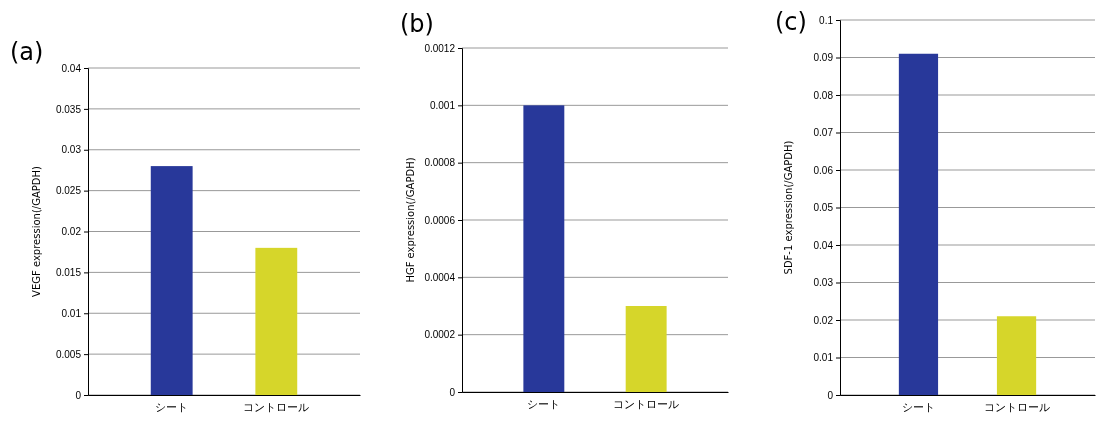 This screenshot has height=428, width=1110. Describe the element at coordinates (823, 133) in the screenshot. I see `y-tick-label: 0.07` at that location.